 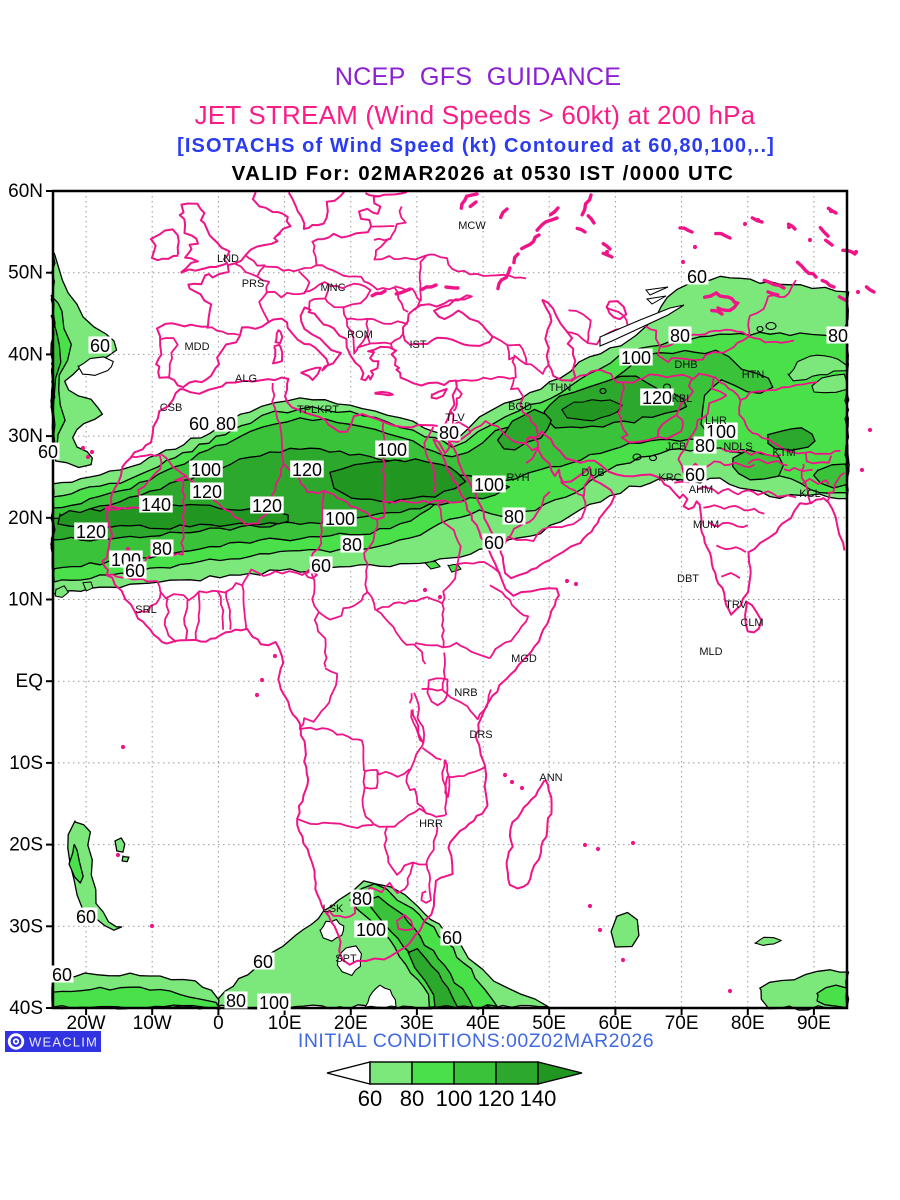 What do you see at coordinates (86, 1023) in the screenshot?
I see `svg-text: 20W` at bounding box center [86, 1023].